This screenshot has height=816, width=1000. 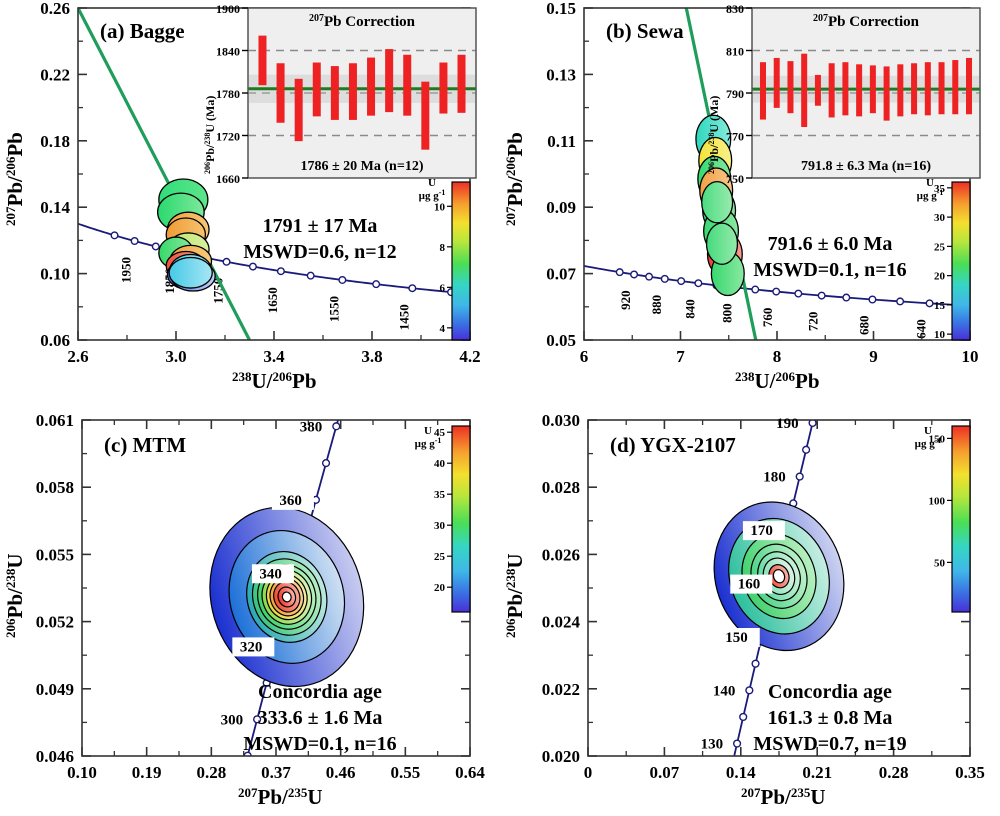 I want to click on concordia-age-label: 130, so click(x=712, y=745).